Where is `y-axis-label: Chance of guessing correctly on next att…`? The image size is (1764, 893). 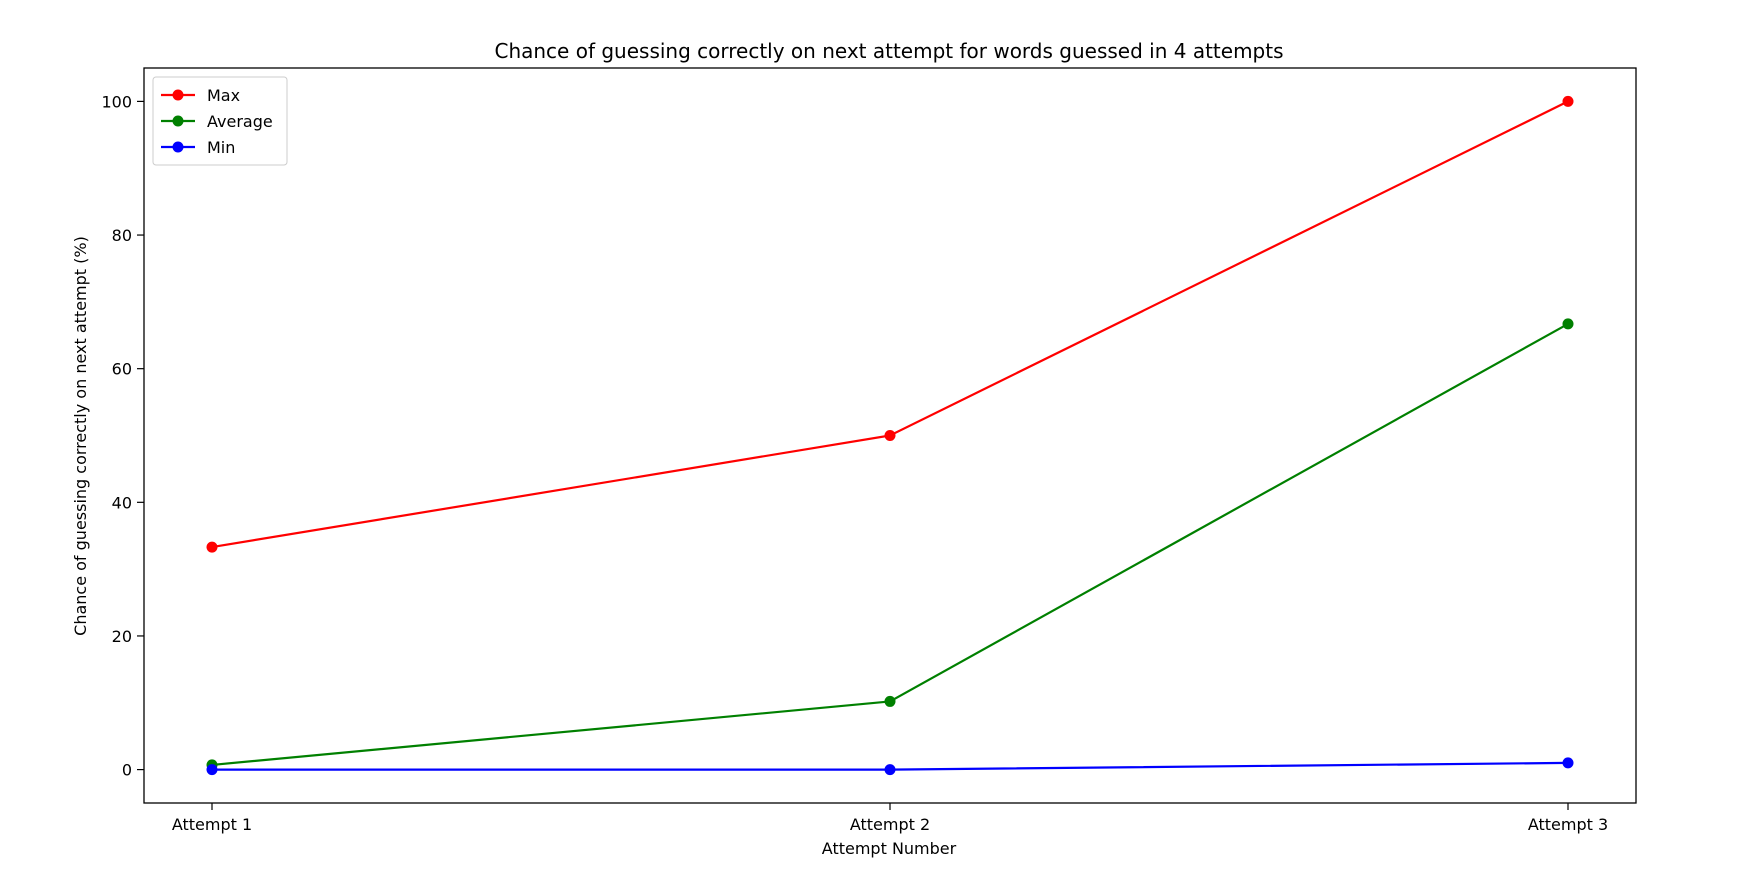 y-axis-label: Chance of guessing correctly on next att… is located at coordinates (80, 436).